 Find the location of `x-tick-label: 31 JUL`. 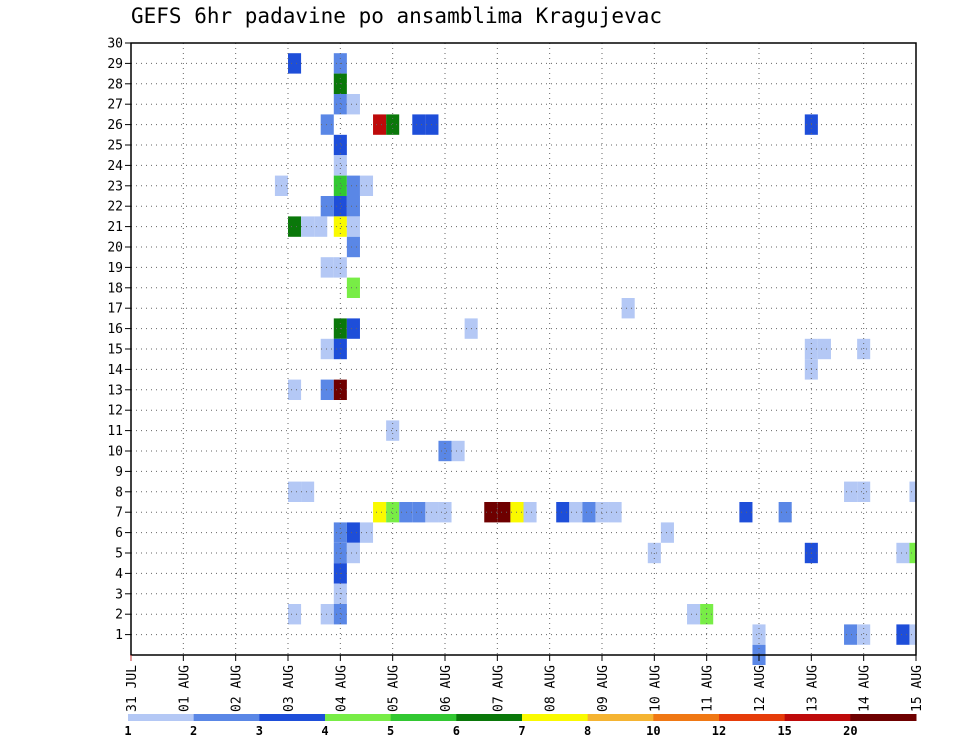

x-tick-label: 31 JUL is located at coordinates (132, 688).